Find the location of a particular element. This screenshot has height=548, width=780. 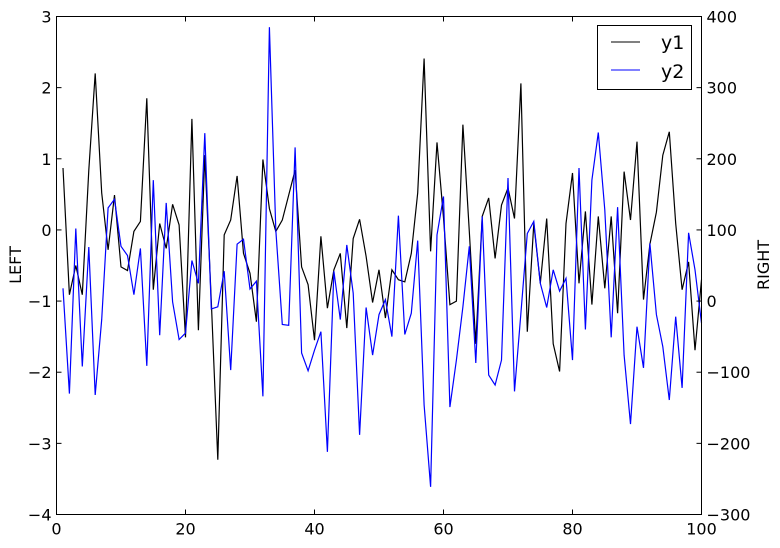

right-y-tick-label: −200 is located at coordinates (729, 443).